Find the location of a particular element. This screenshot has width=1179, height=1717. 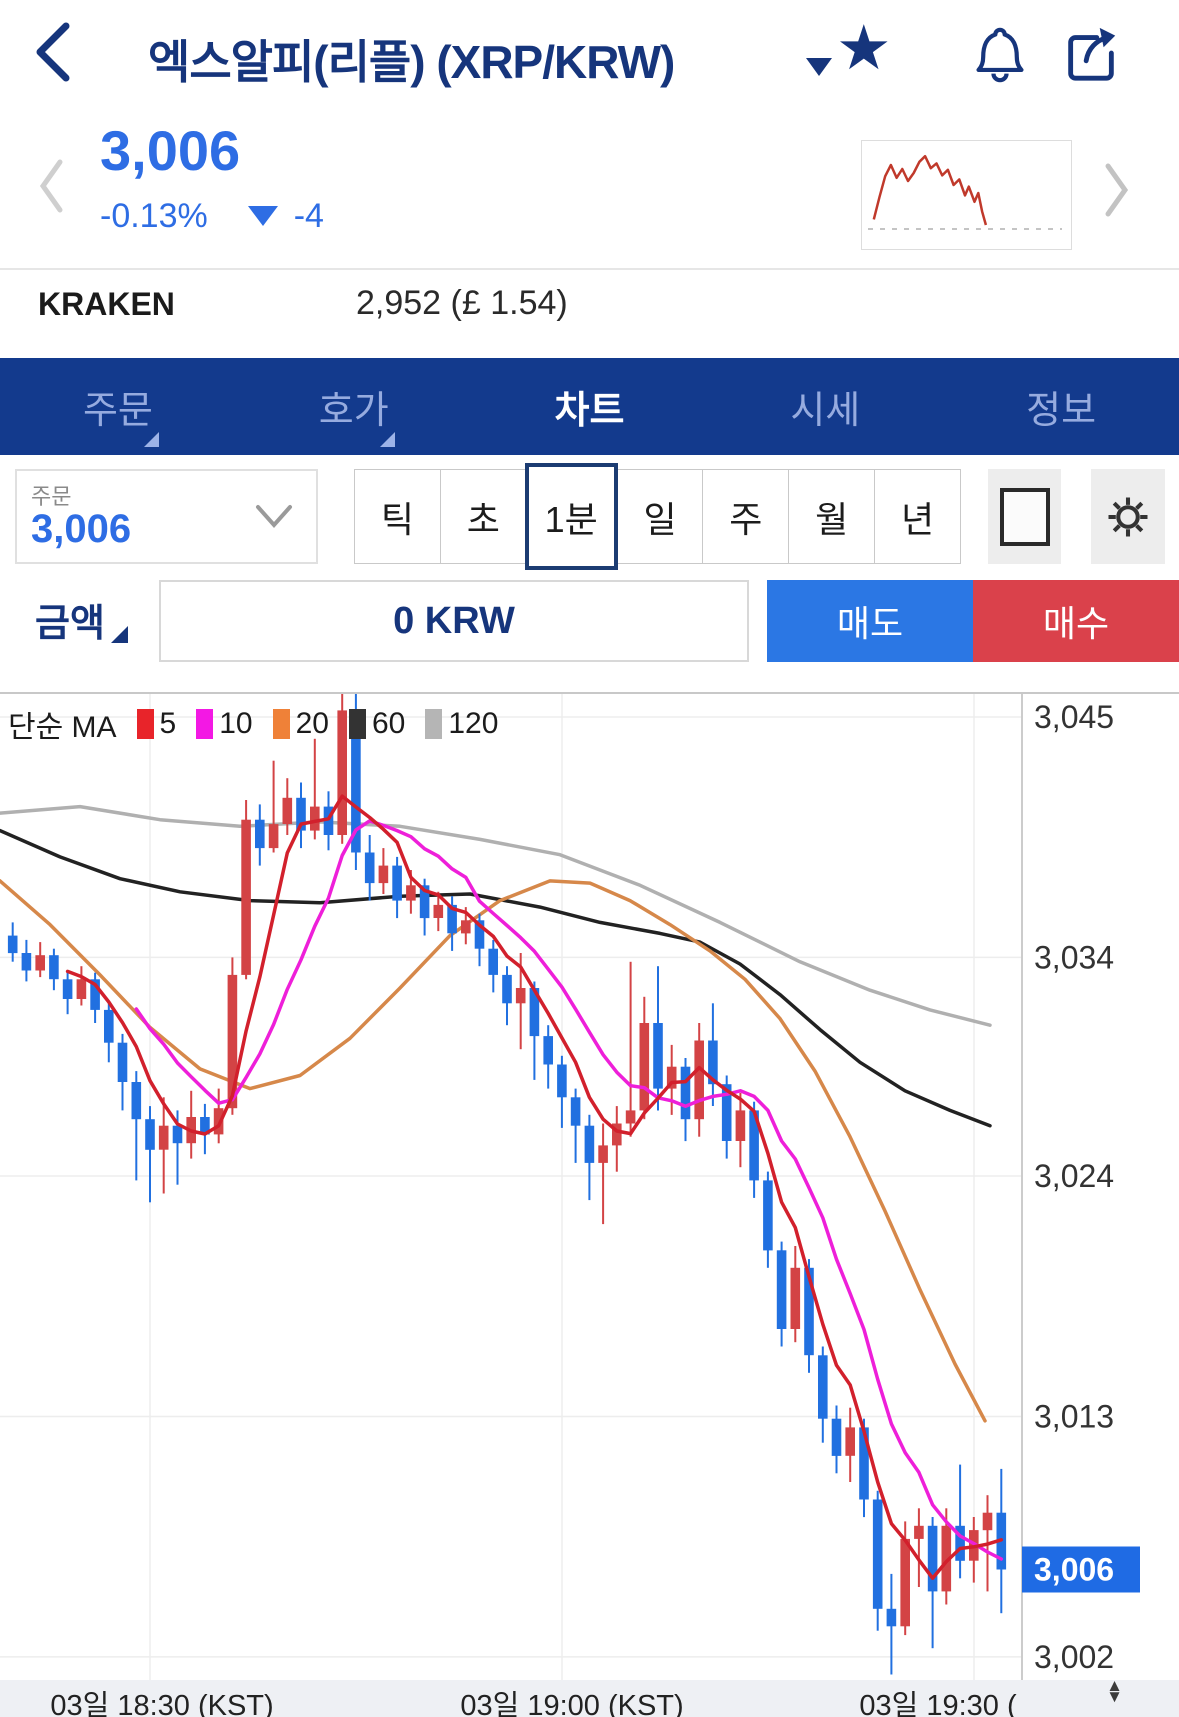

time-axis-label: 03일 19:00 (KST) is located at coordinates (572, 1703).